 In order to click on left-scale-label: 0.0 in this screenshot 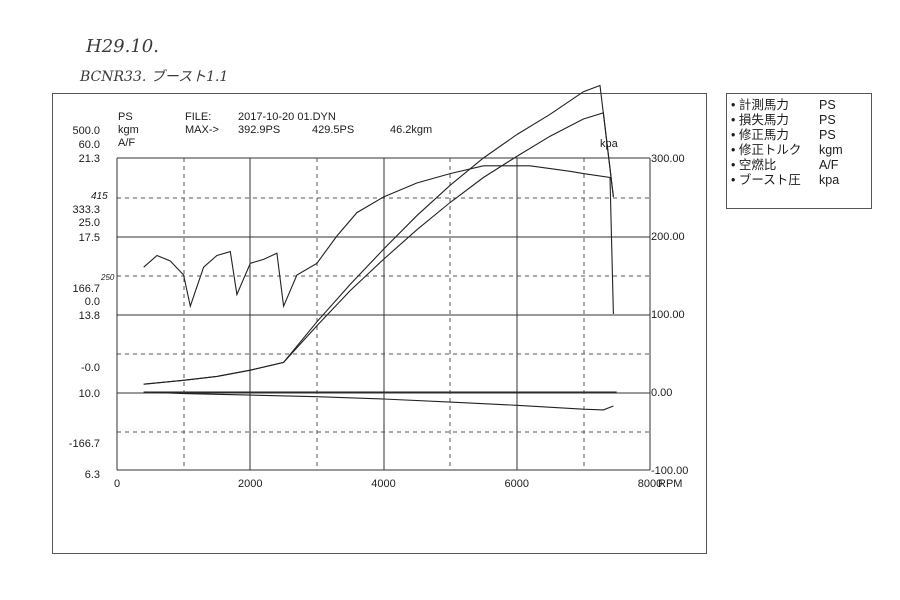, I will do `click(92, 302)`.